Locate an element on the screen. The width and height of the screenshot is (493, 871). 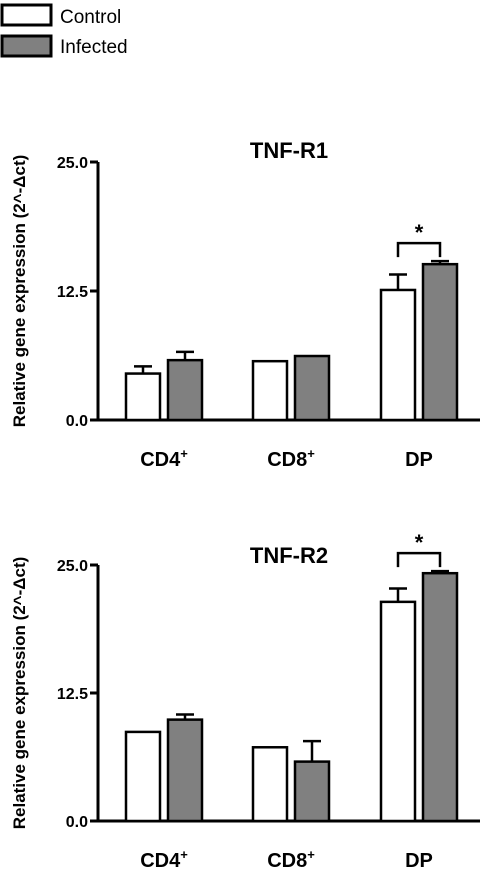
chart-title: TNF-R1 is located at coordinates (289, 150).